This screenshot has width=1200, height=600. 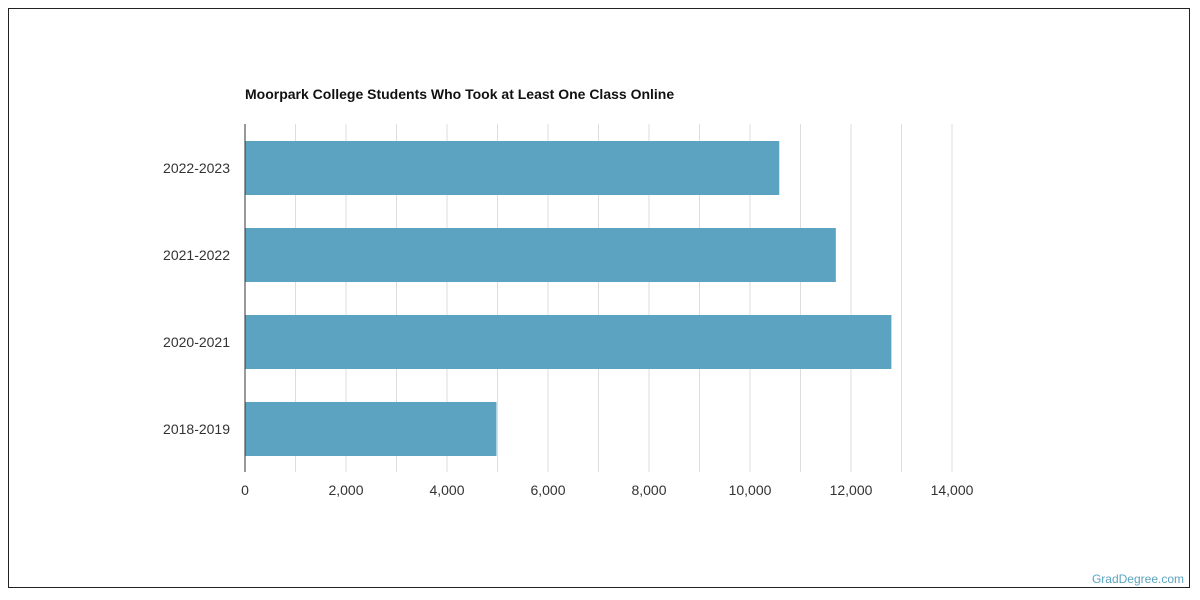 I want to click on x-tick-label: 0, so click(x=245, y=490).